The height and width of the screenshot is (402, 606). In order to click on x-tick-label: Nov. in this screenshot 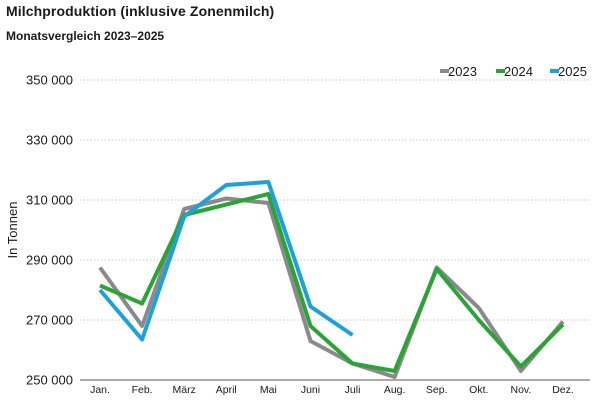, I will do `click(521, 390)`.